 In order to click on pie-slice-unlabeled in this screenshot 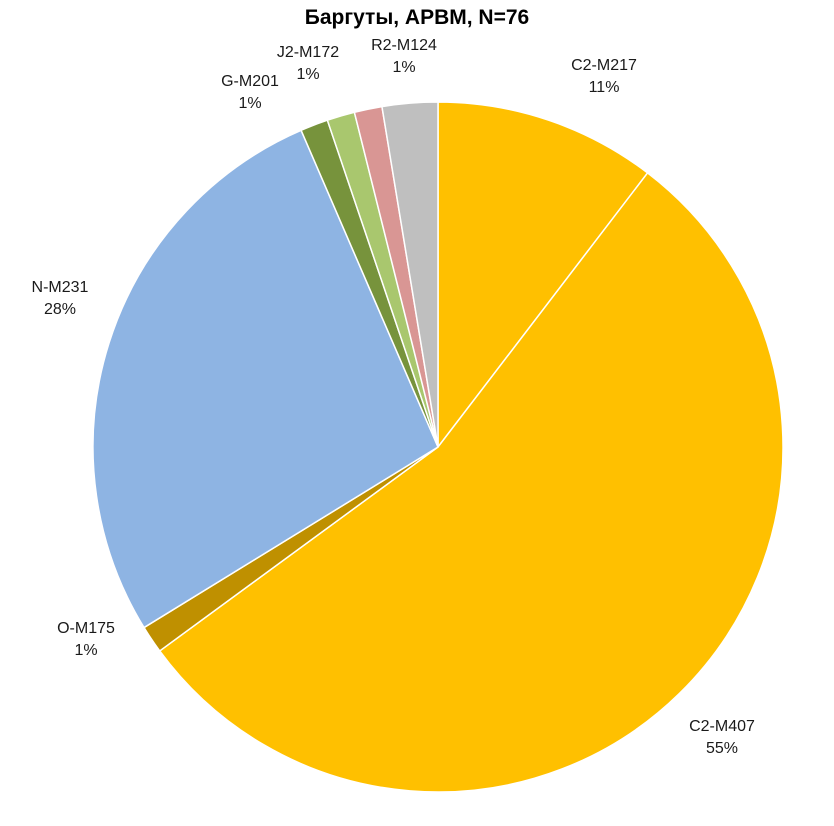, I will do `click(410, 274)`.